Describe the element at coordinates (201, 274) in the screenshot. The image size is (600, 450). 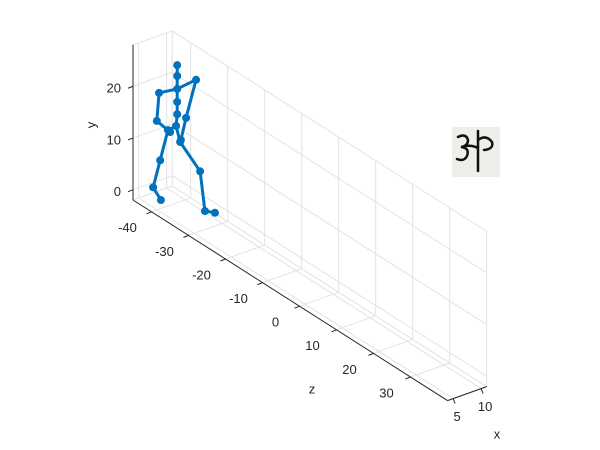
I see `z-tick-label: -20` at that location.